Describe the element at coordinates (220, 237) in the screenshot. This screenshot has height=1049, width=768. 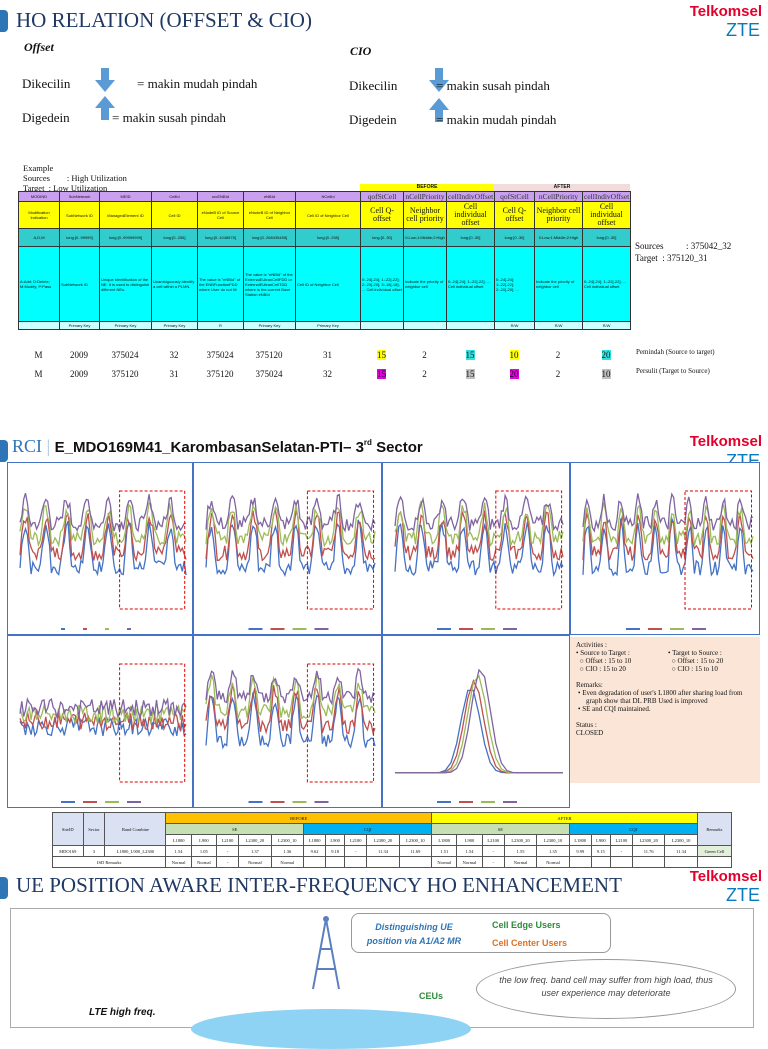
I see `ranges-cell: long:[0..1048575]` at that location.